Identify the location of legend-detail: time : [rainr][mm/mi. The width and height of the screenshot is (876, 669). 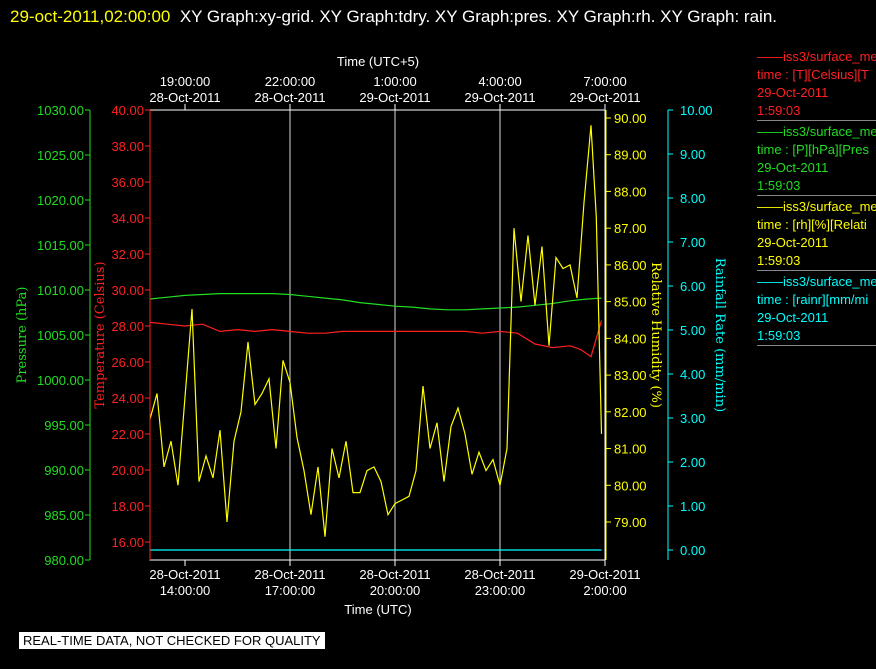
(813, 299).